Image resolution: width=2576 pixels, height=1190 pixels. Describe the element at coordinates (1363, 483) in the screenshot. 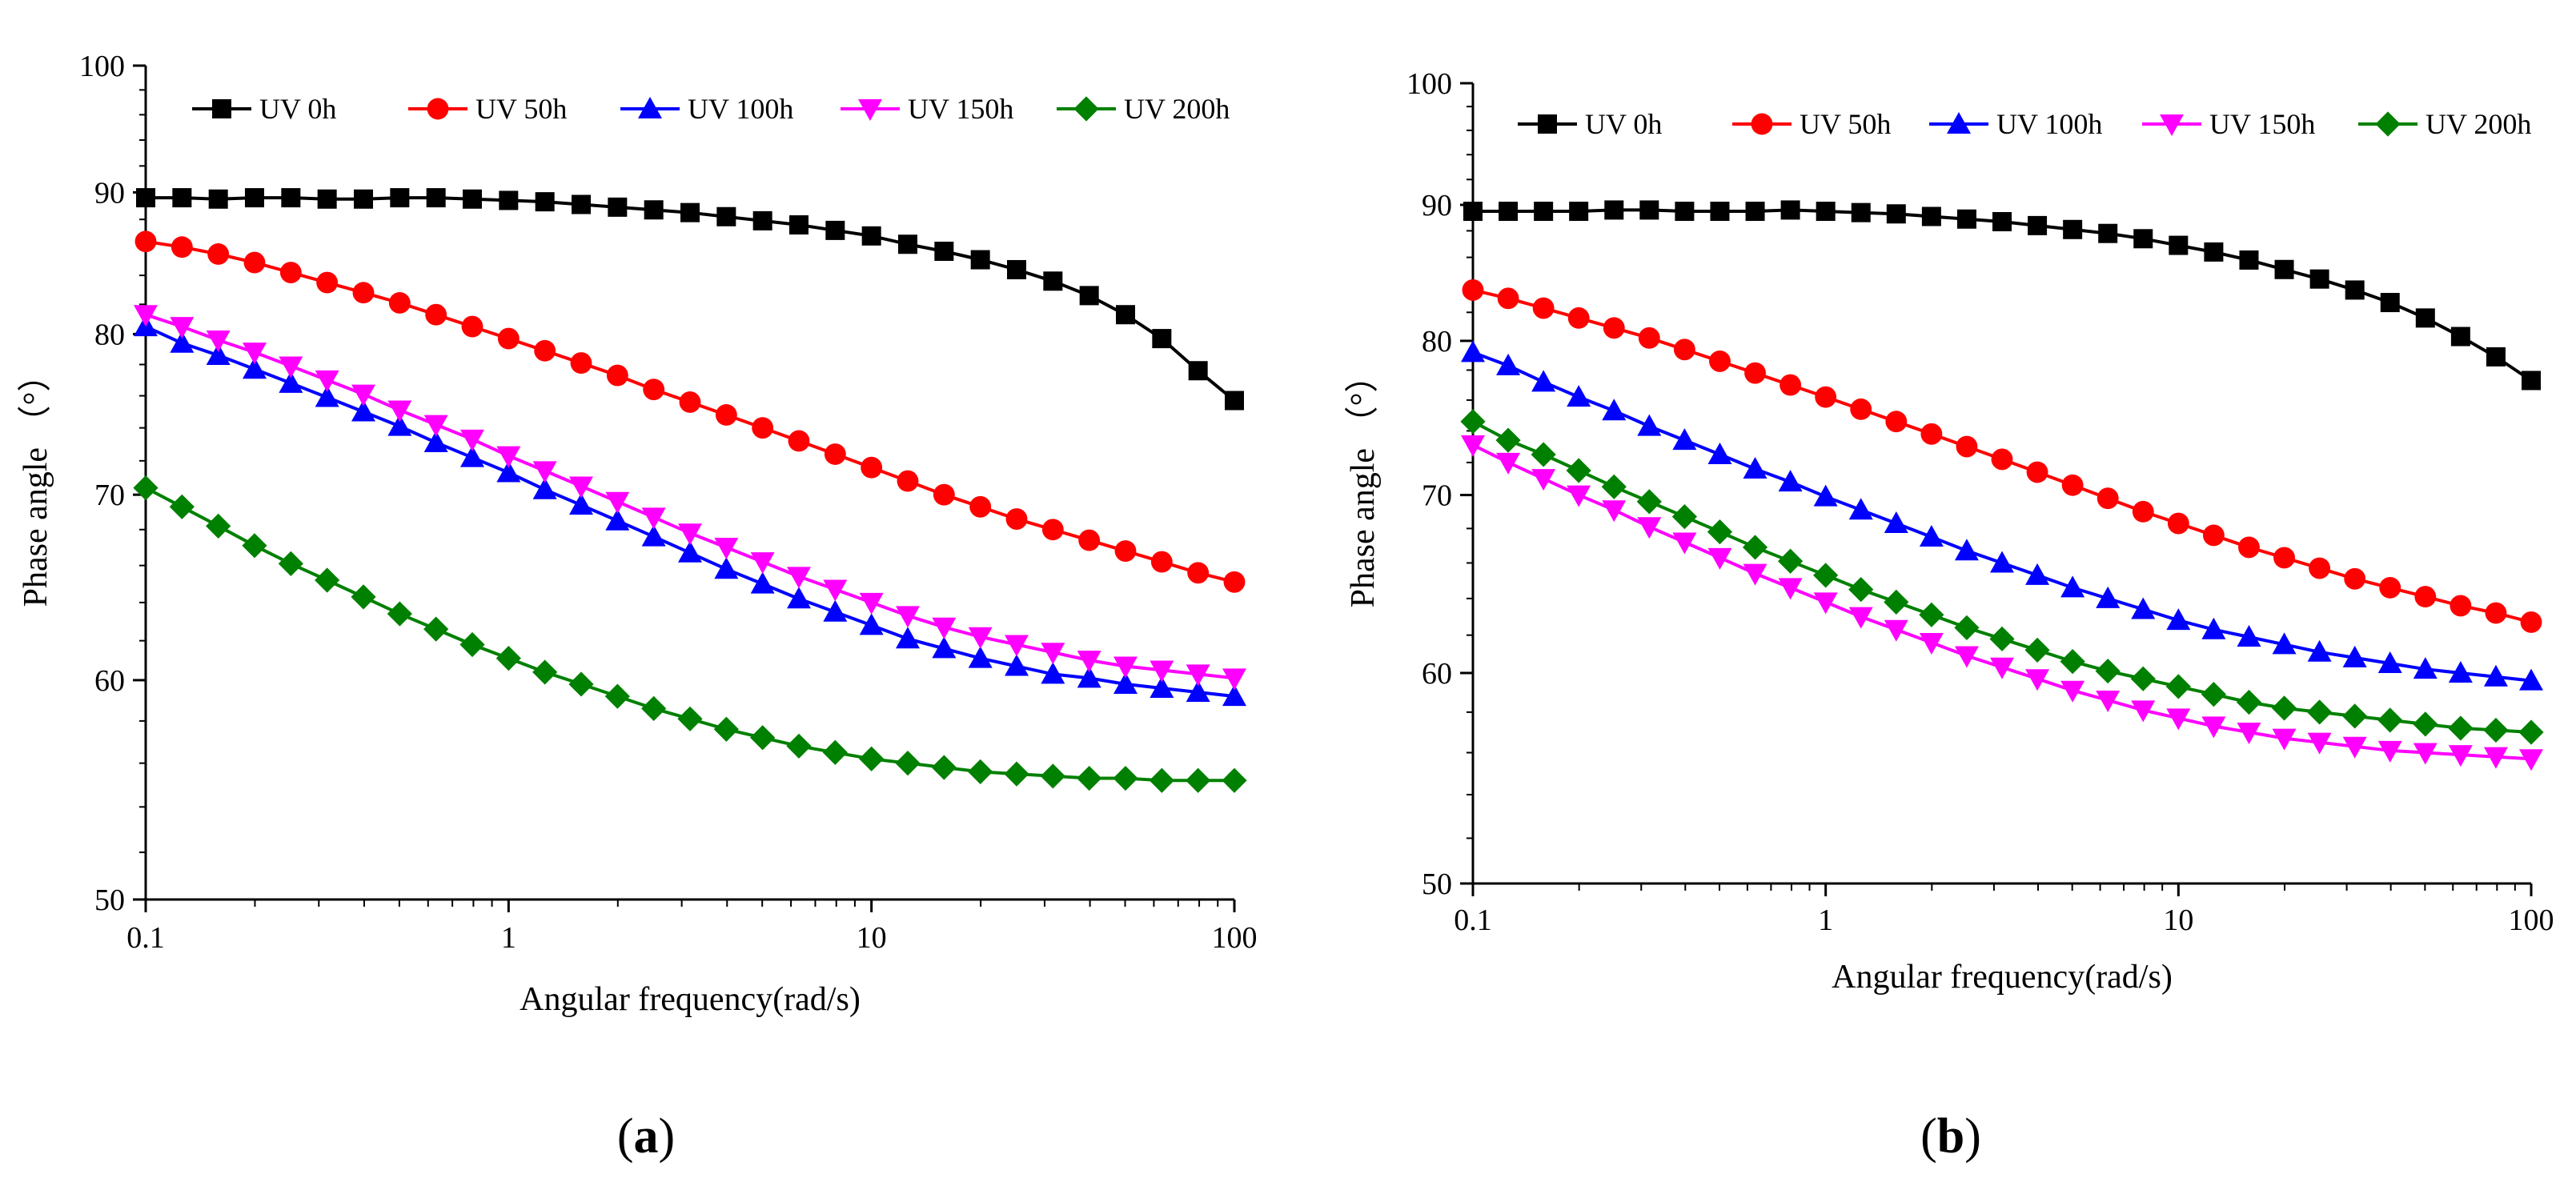

I see `y-axis-label: Phase angle （°）` at that location.